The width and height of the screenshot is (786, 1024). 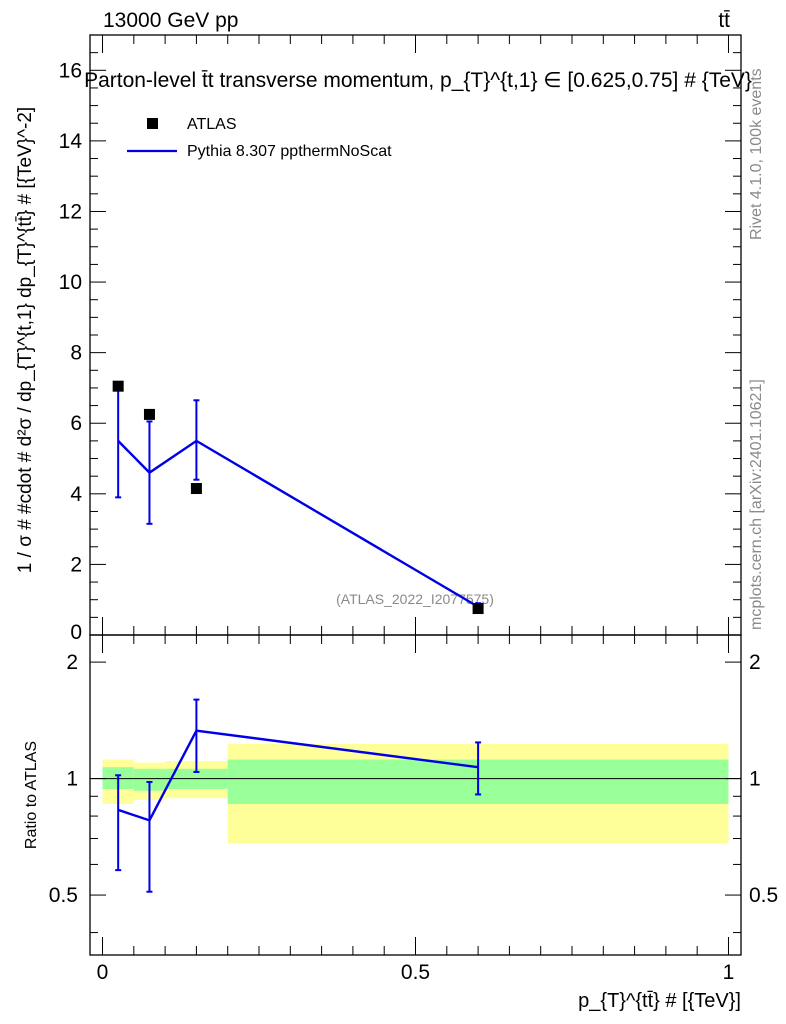 I want to click on main-y-tick-label: 8, so click(x=76, y=353).